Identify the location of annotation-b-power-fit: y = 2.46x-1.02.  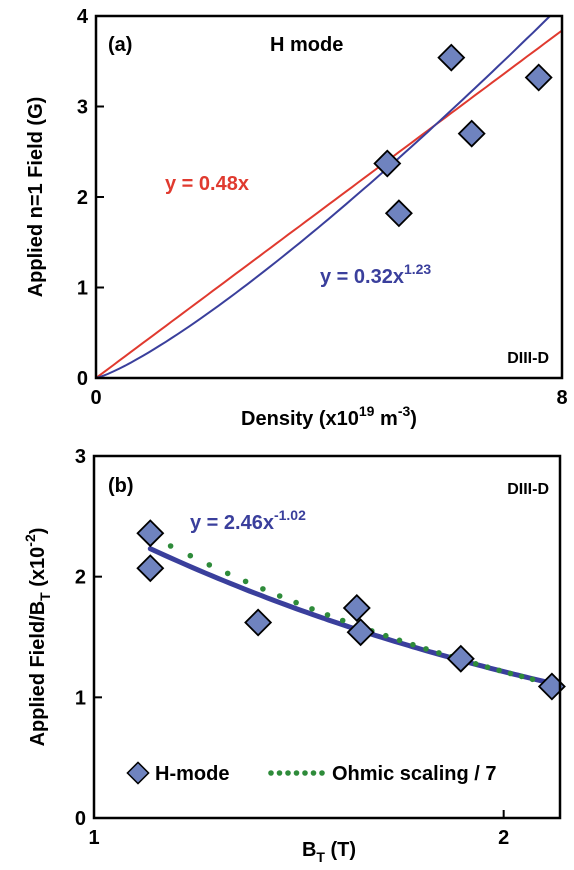
(248, 520).